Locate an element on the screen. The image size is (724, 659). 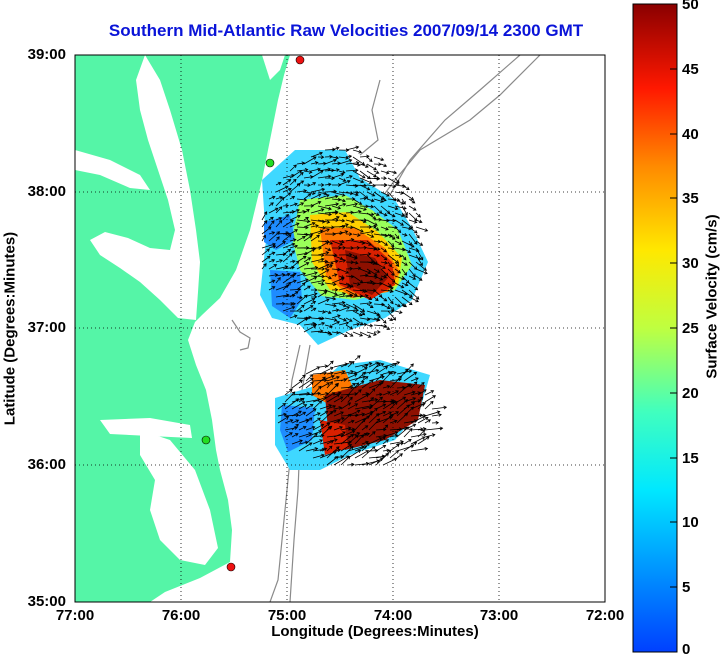
albemarle-sound is located at coordinates (146, 428).